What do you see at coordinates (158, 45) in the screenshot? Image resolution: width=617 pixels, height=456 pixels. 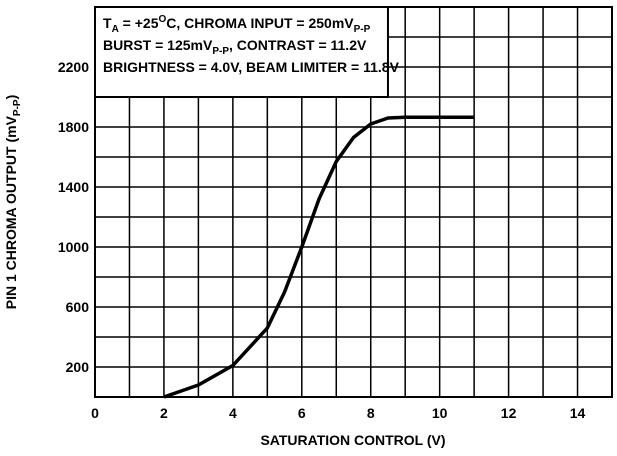 I see `text-part: BURST = 125mV` at bounding box center [158, 45].